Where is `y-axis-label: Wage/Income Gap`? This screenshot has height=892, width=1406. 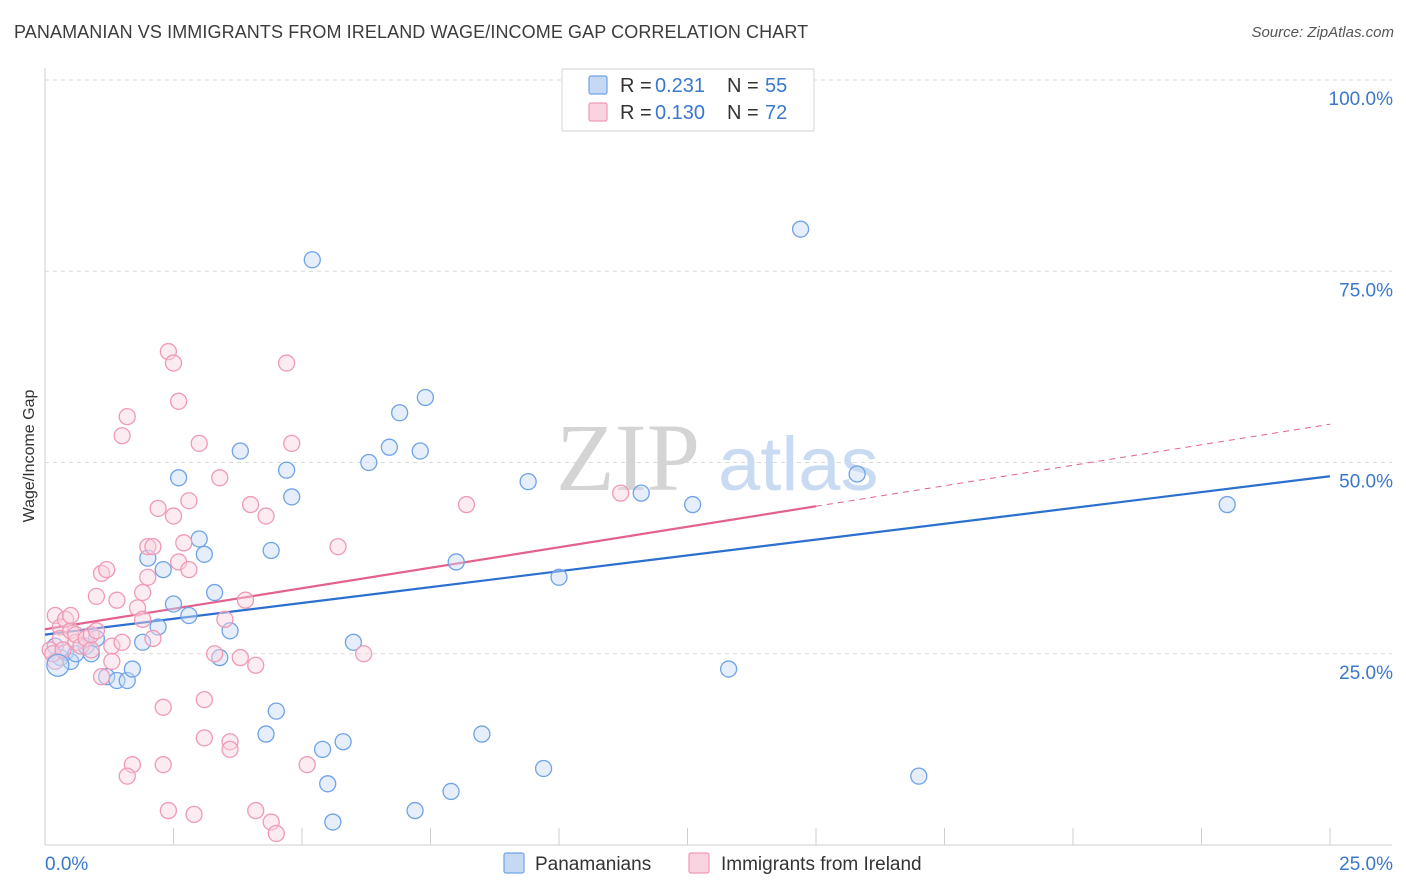 y-axis-label: Wage/Income Gap is located at coordinates (29, 456).